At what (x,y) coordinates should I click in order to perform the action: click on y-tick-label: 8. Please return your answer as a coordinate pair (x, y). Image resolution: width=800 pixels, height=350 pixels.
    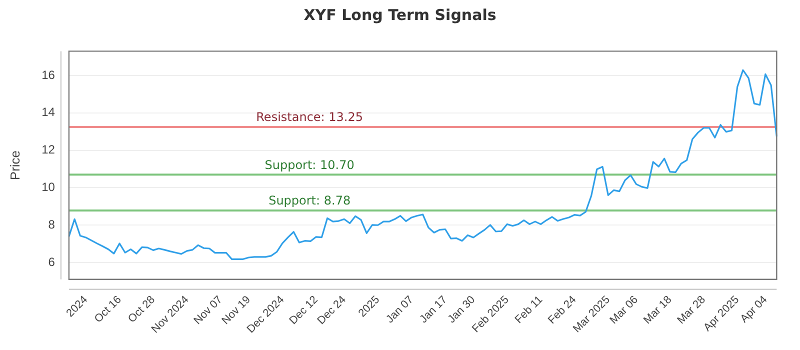
    Looking at the image, I should click on (52, 224).